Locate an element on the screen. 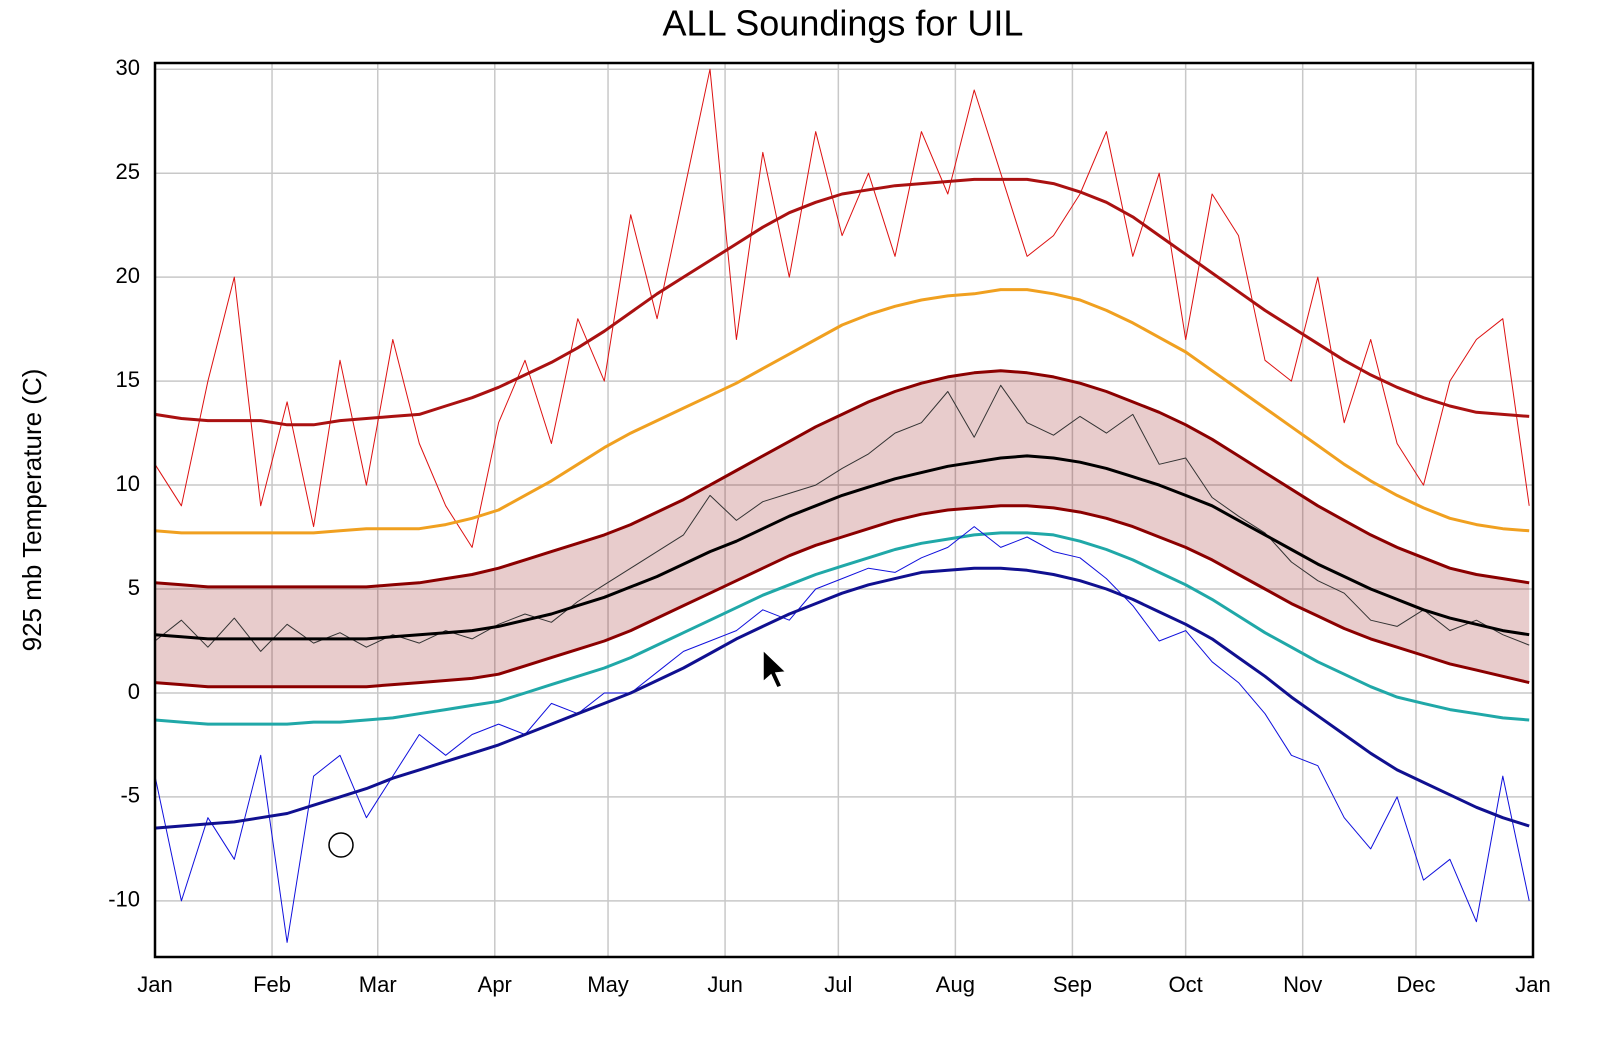  y-tick-label: 5 is located at coordinates (134, 587).